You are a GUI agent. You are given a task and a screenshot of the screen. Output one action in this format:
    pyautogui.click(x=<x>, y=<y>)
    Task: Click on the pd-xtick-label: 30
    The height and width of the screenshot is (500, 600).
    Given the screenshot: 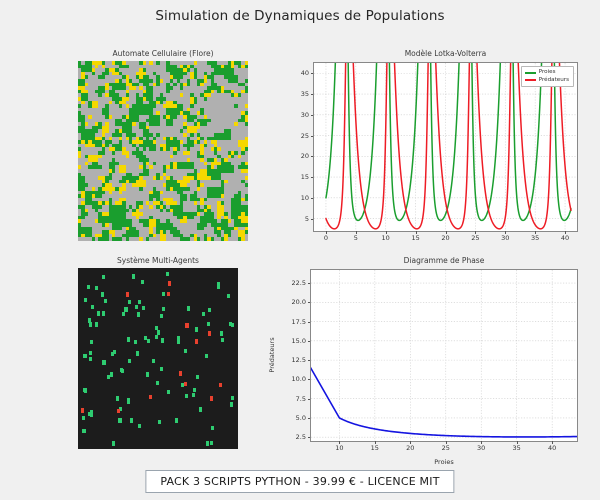 What is the action you would take?
    pyautogui.click(x=481, y=448)
    